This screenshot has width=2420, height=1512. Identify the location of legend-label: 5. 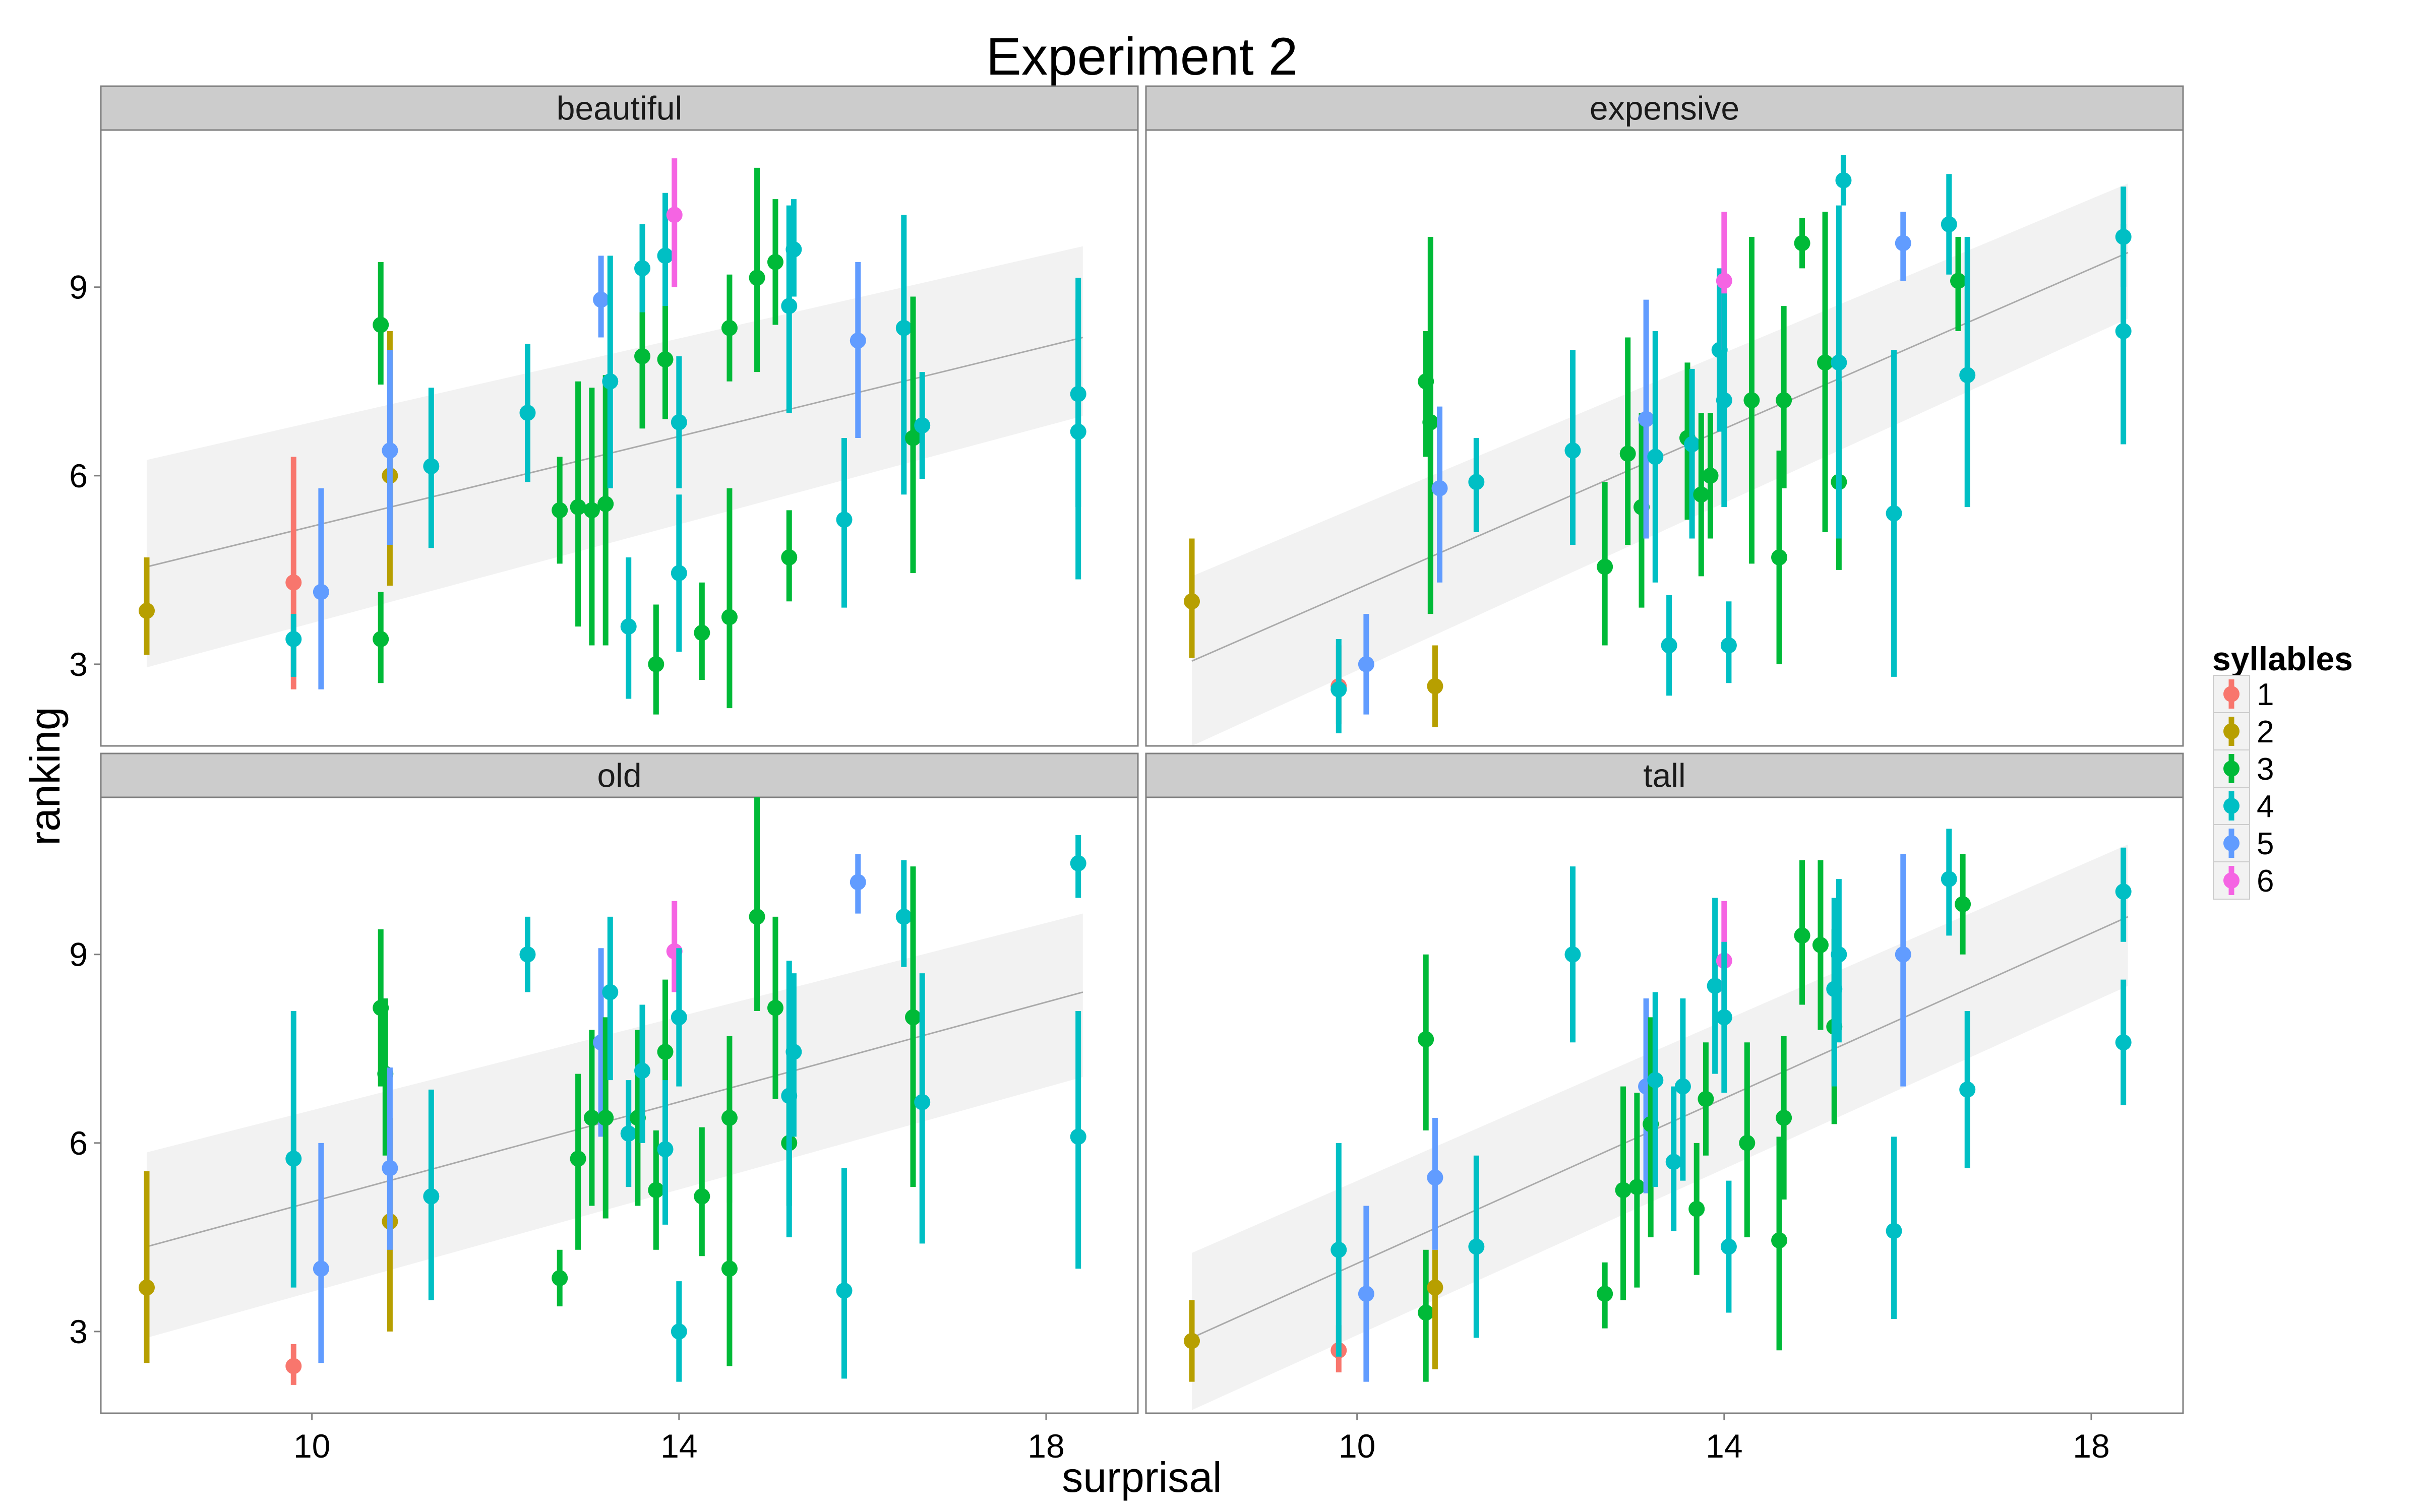
(2265, 844).